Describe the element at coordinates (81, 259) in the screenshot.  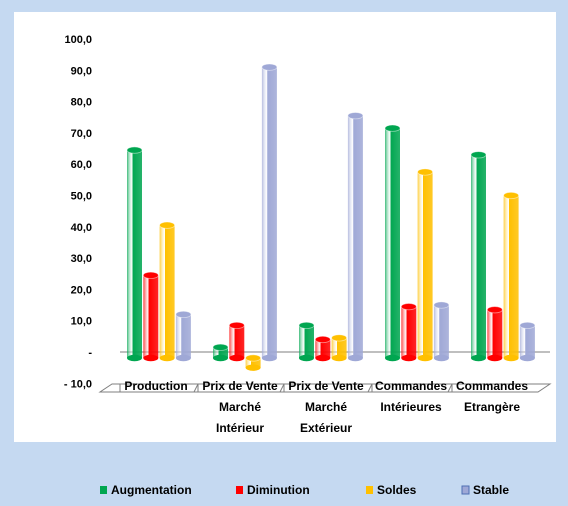
I see `y-tick-label: 30,0` at that location.